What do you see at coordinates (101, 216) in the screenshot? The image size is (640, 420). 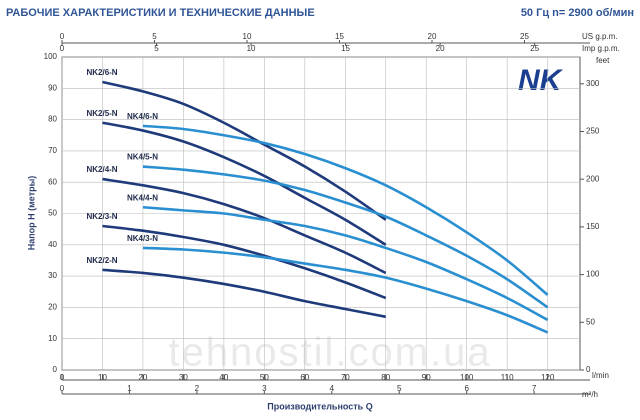 I see `curve-label: NK2/3-N` at bounding box center [101, 216].